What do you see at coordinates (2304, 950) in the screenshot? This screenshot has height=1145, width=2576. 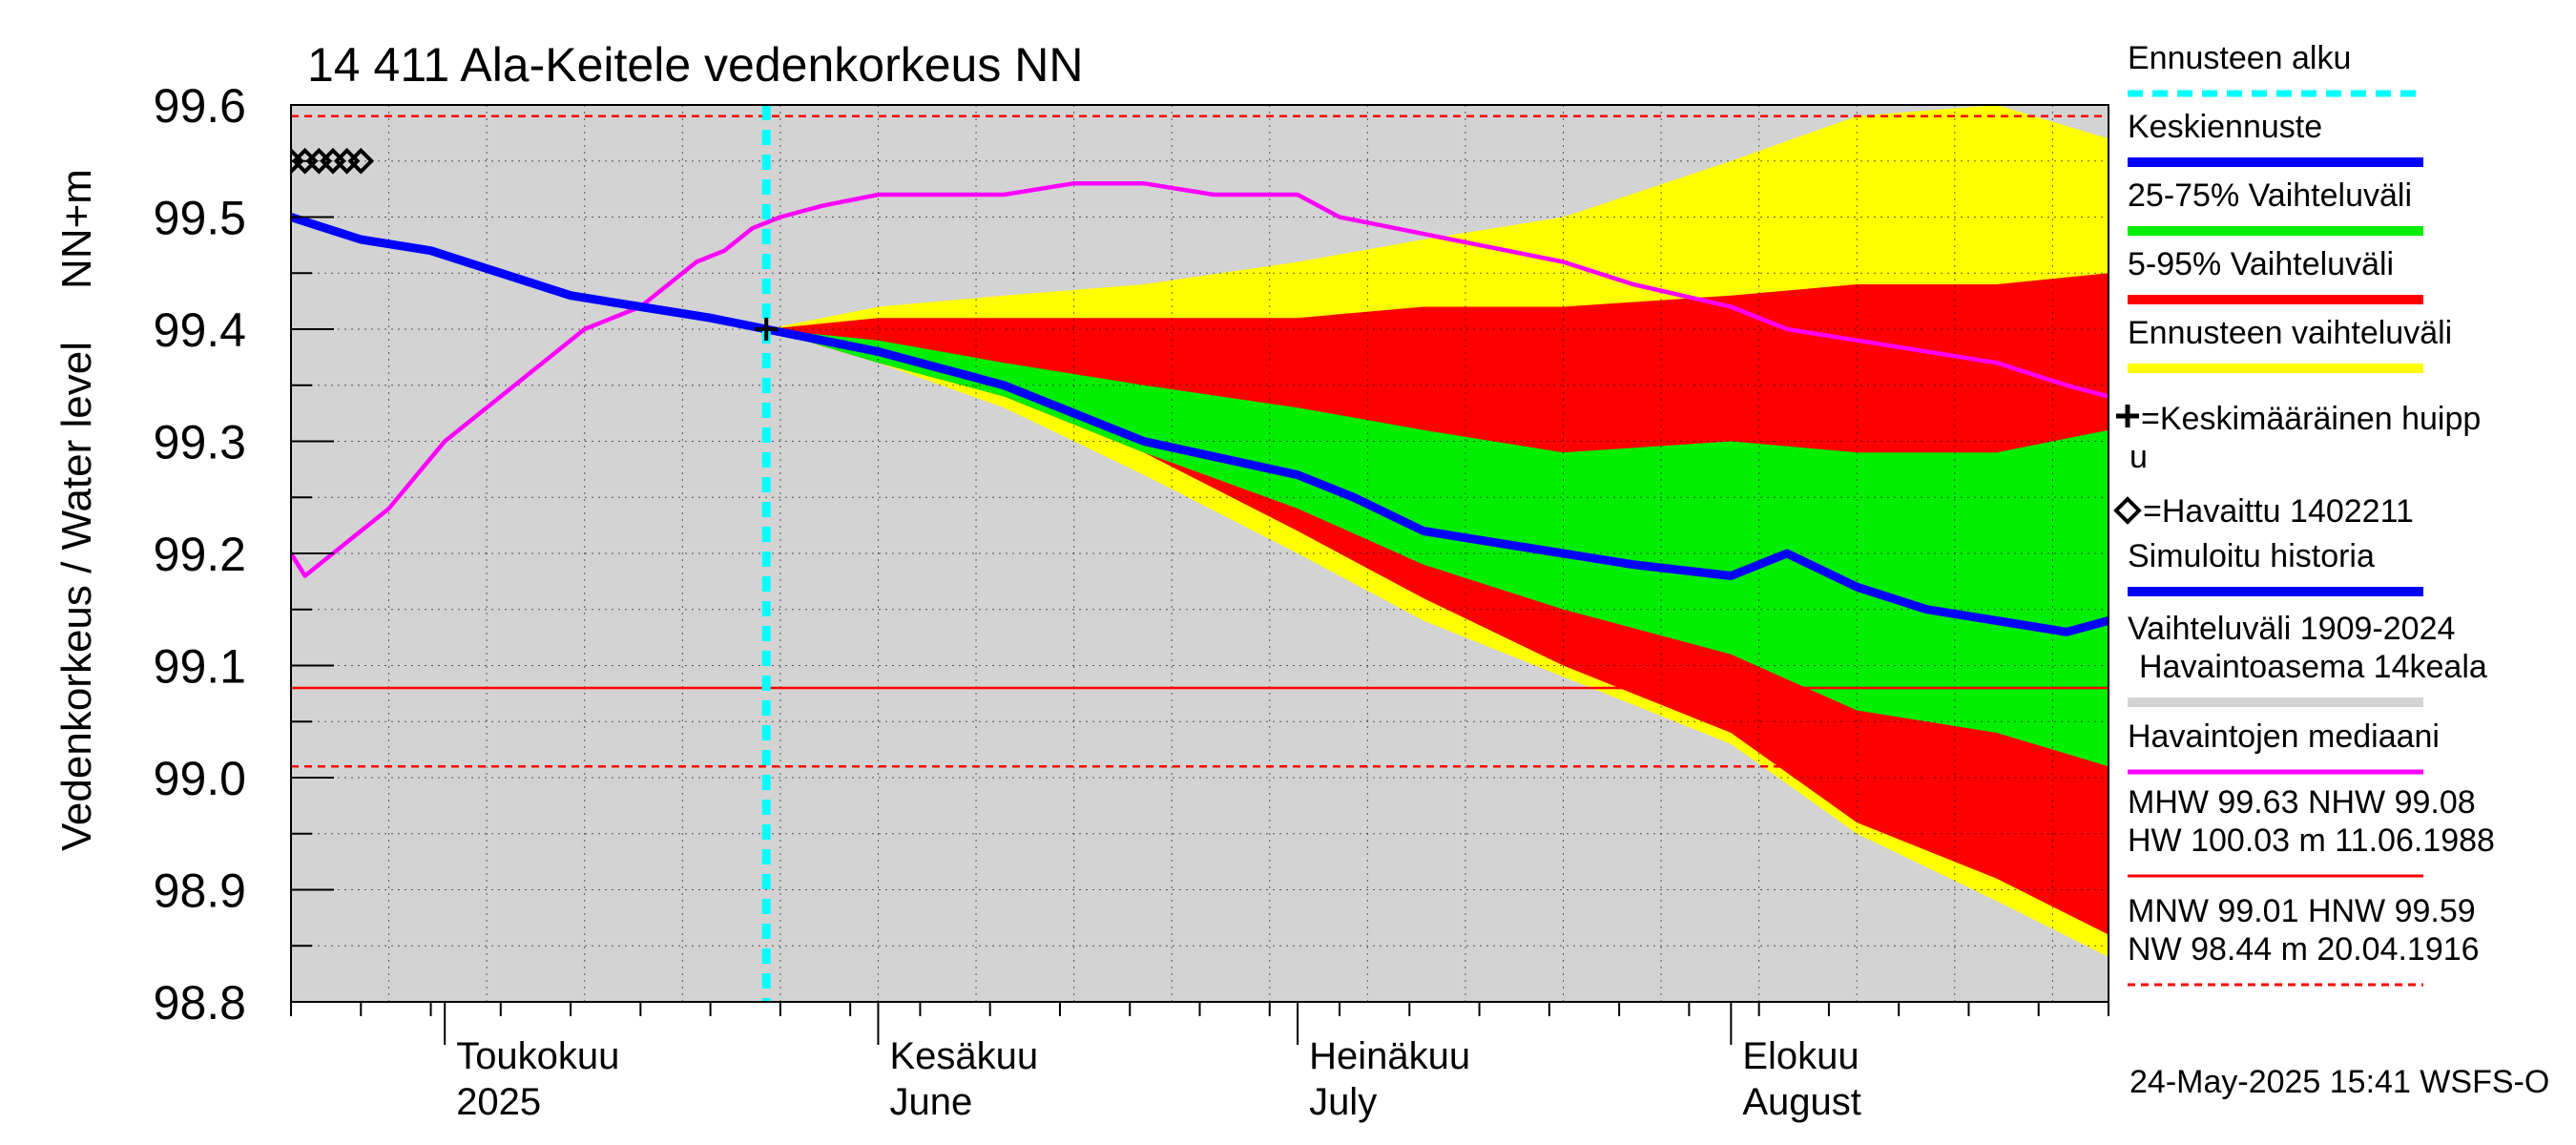 I see `legend-label-2: NW 98.44 m 20.04.1916` at bounding box center [2304, 950].